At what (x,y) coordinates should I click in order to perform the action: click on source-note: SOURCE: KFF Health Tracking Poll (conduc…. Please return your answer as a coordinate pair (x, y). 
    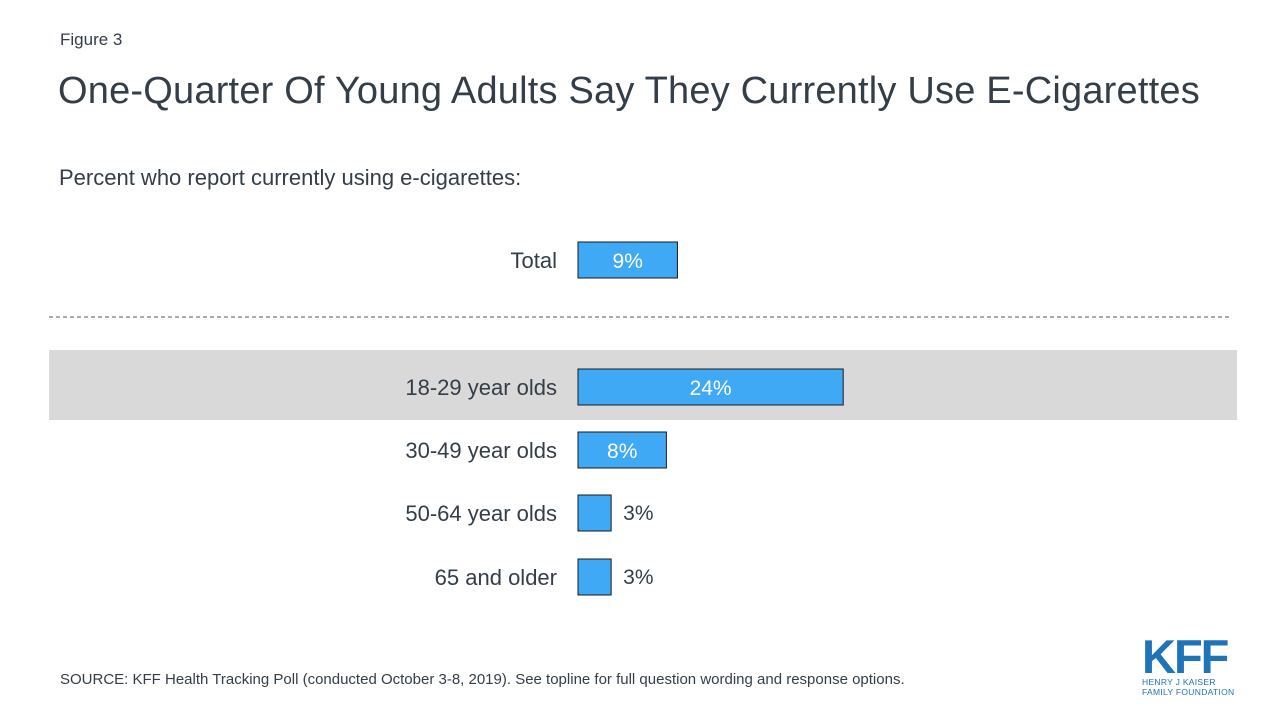
    Looking at the image, I should click on (482, 679).